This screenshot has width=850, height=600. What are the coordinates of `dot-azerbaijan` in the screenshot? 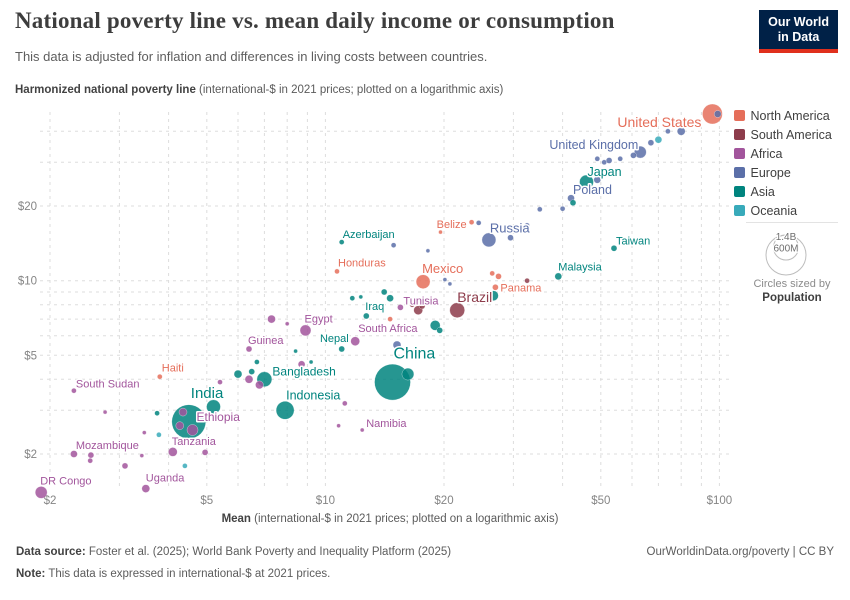 It's located at (341, 242).